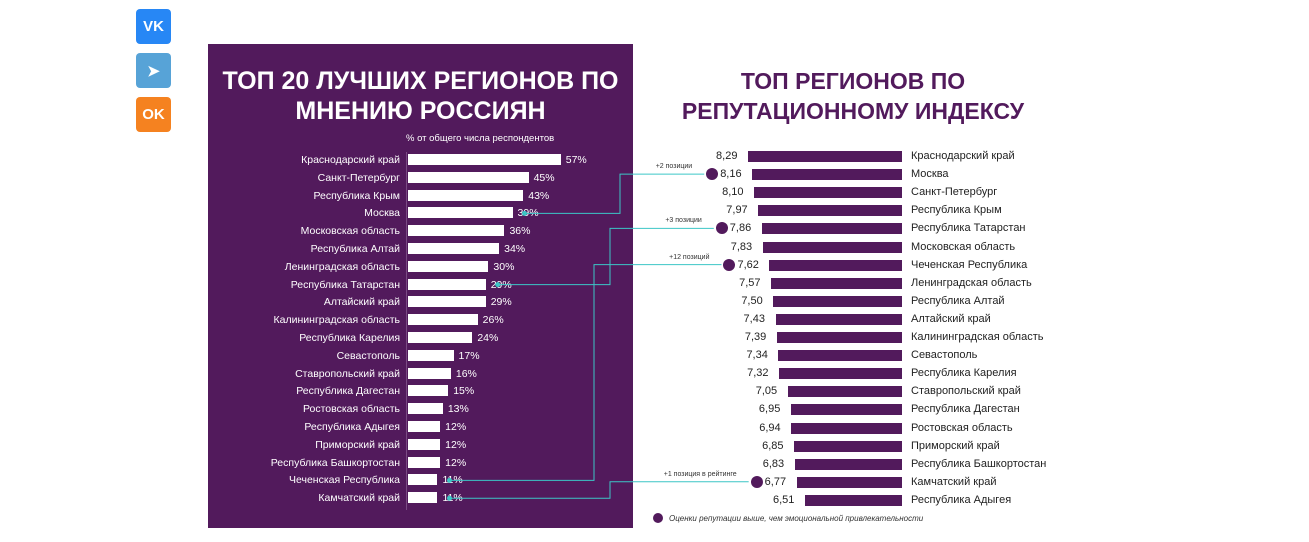 This screenshot has width=1309, height=542. What do you see at coordinates (358, 177) in the screenshot?
I see `bar-label: Санкт-Петербург` at bounding box center [358, 177].